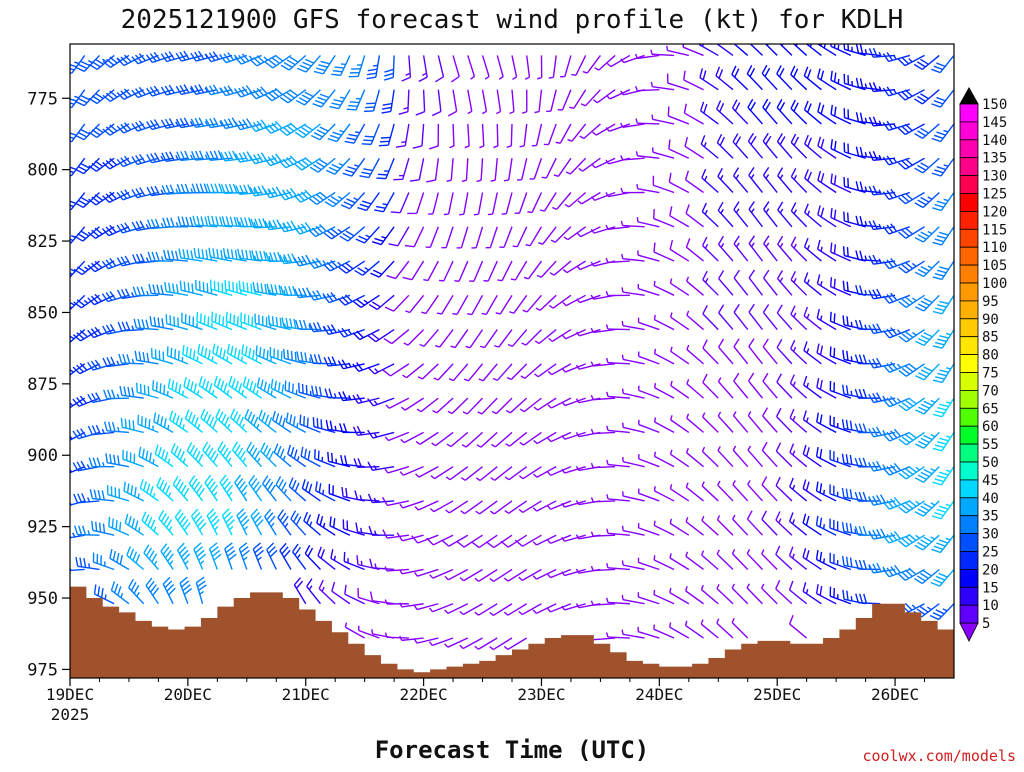 The height and width of the screenshot is (772, 1024). I want to click on y-axis: 775 800 825 850 875 900 925 950 975, so click(48, 384).